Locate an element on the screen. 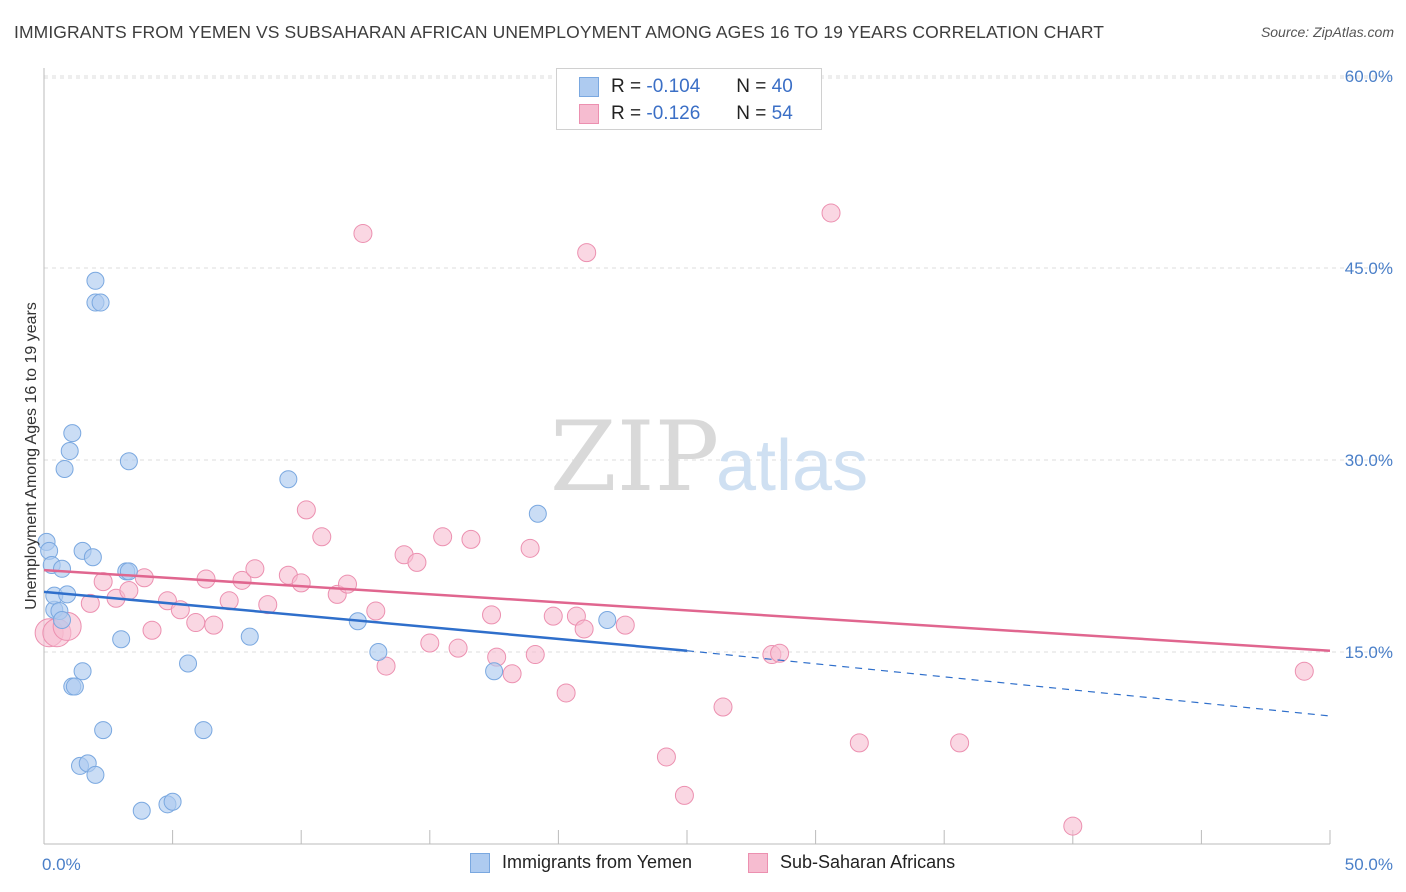 This screenshot has width=1406, height=892. legend-n-label-subsaharan: N = is located at coordinates (751, 113).